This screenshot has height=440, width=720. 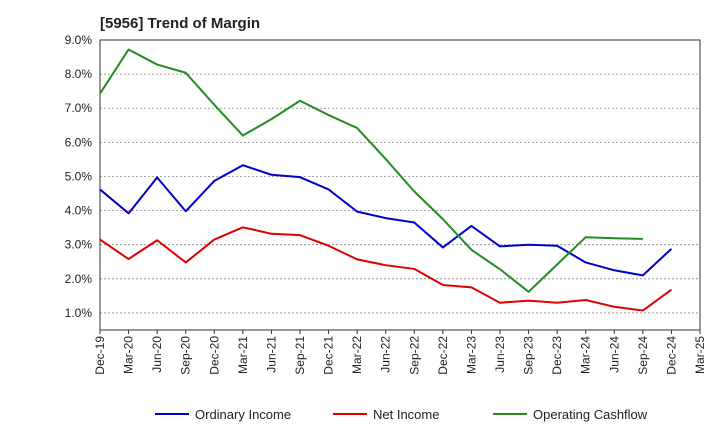 What do you see at coordinates (243, 414) in the screenshot?
I see `legend-label: Ordinary Income` at bounding box center [243, 414].